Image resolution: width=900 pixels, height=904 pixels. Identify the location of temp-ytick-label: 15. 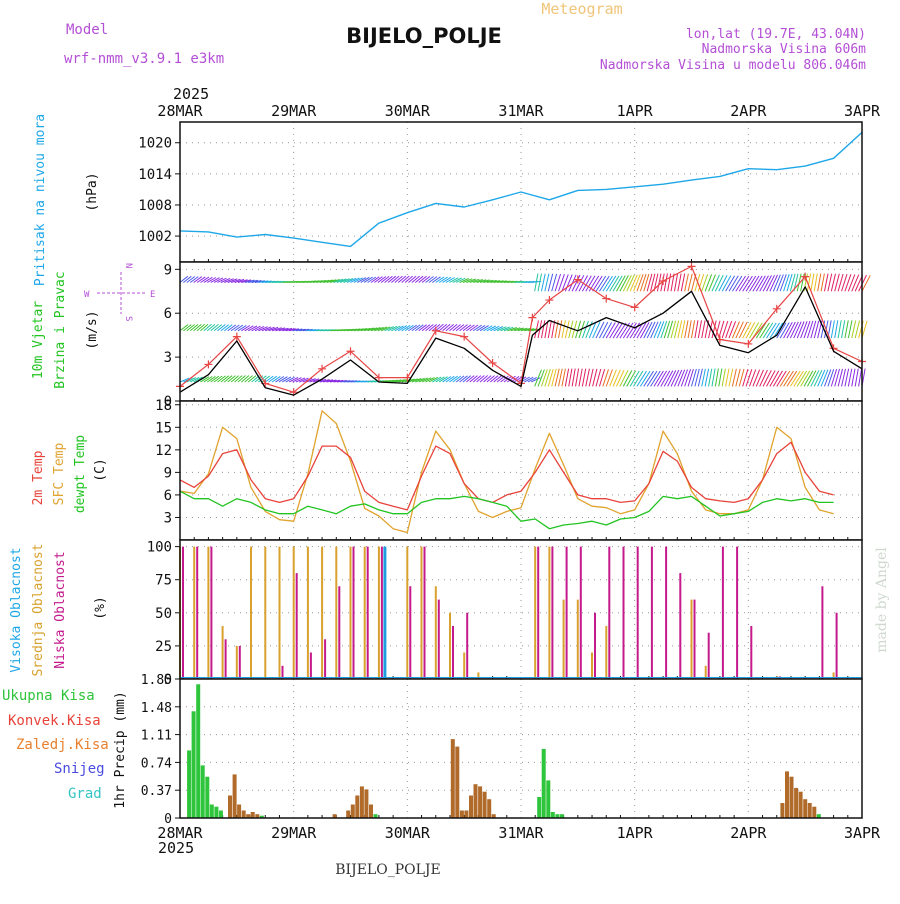
(163, 428).